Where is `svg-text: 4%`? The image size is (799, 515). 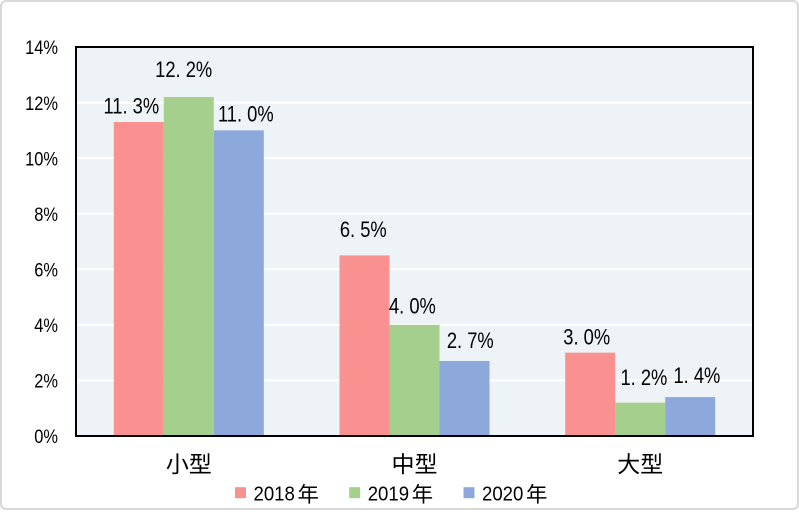
svg-text: 4% is located at coordinates (46, 326).